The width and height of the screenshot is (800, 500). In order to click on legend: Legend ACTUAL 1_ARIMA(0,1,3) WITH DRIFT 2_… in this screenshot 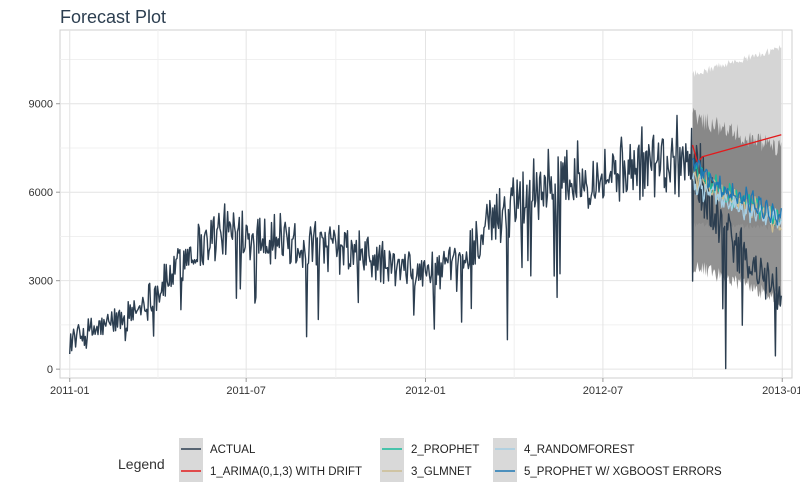, I will do `click(420, 460)`.